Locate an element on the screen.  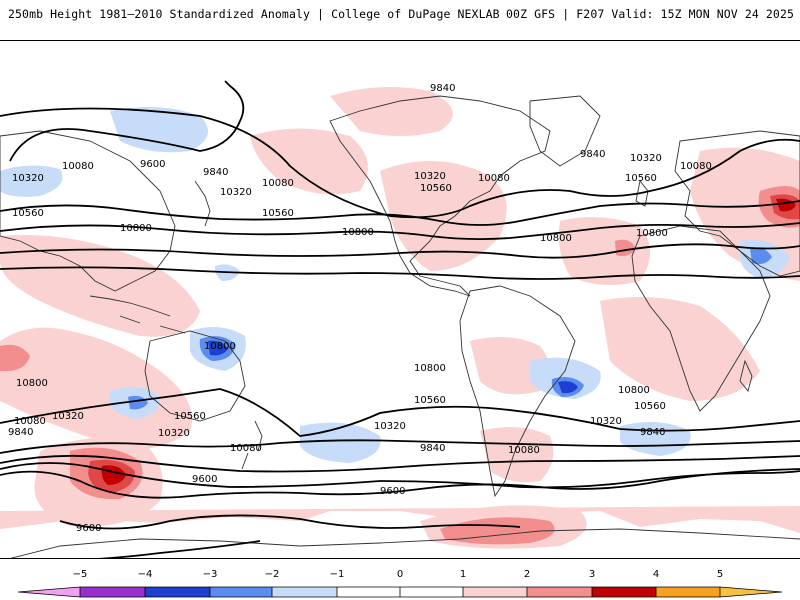
colorbar-tick: 5 is located at coordinates (720, 574).